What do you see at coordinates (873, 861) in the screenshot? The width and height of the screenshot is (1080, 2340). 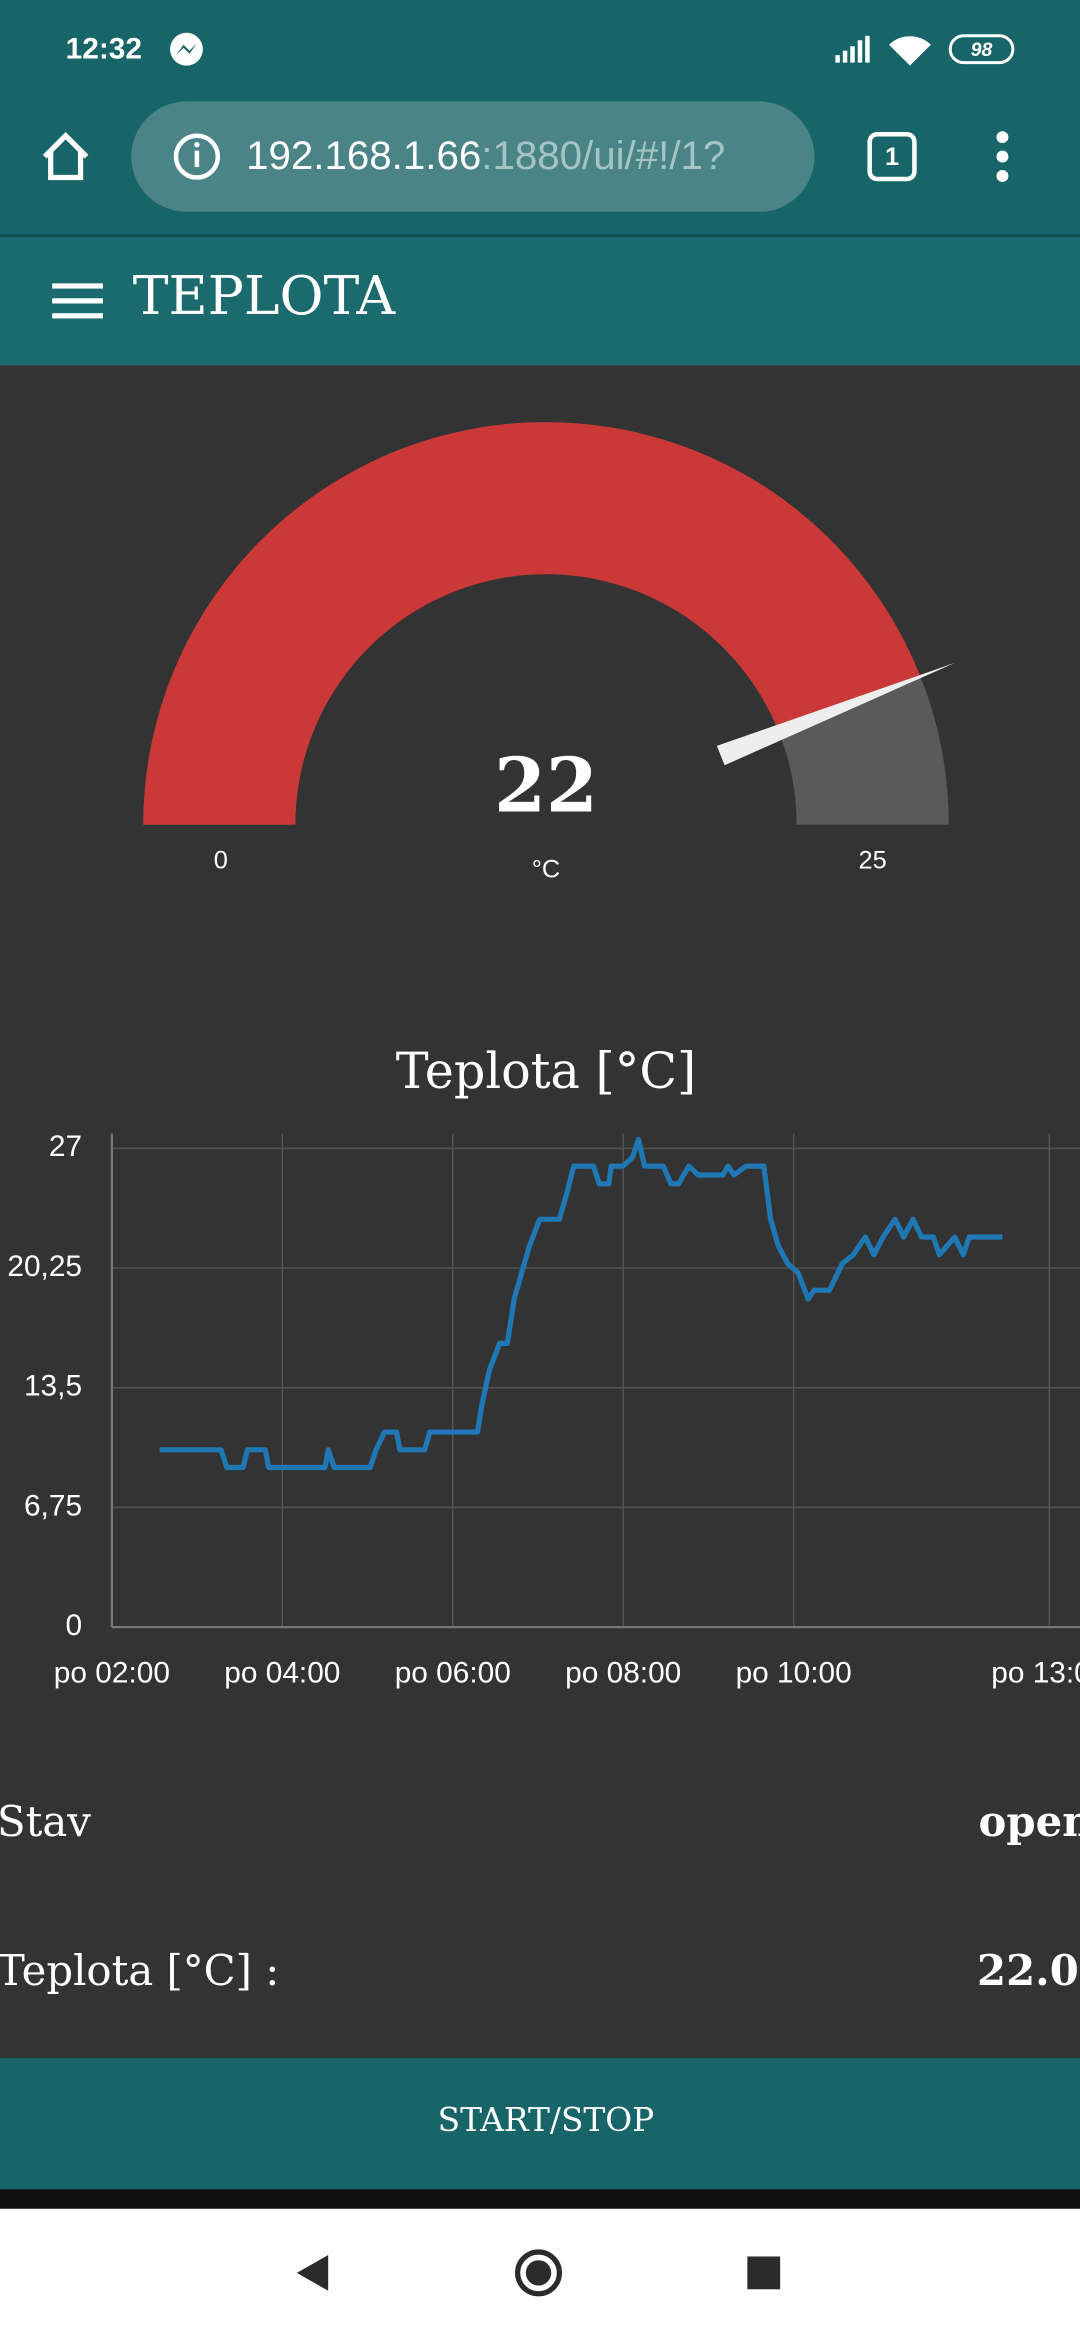 I see `gauge-max: 25` at bounding box center [873, 861].